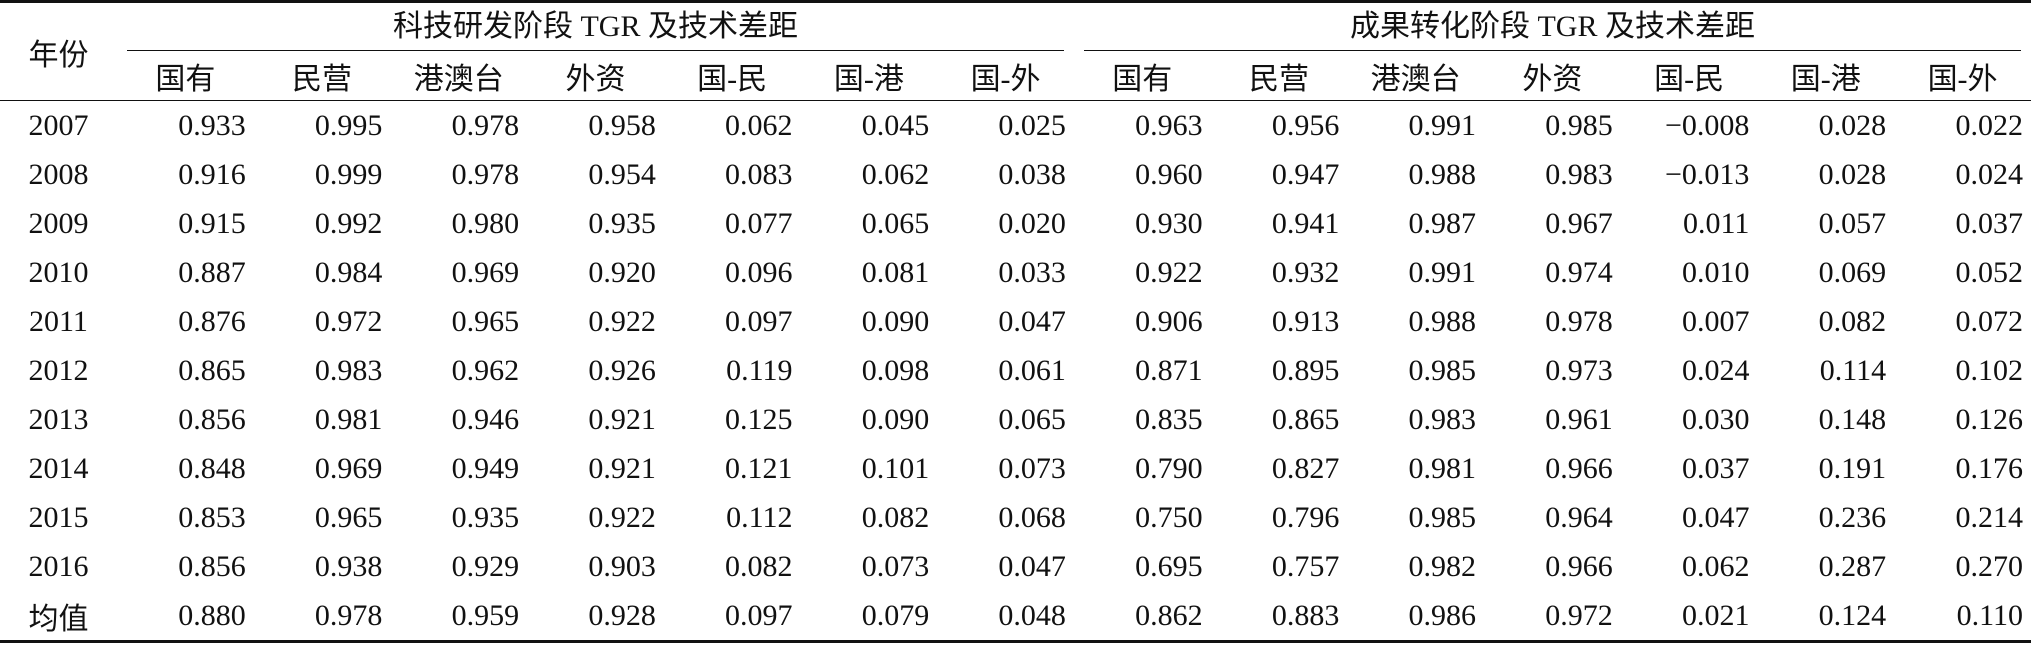 Image resolution: width=2031 pixels, height=650 pixels. Describe the element at coordinates (348, 272) in the screenshot. I see `cell: 0.984` at that location.